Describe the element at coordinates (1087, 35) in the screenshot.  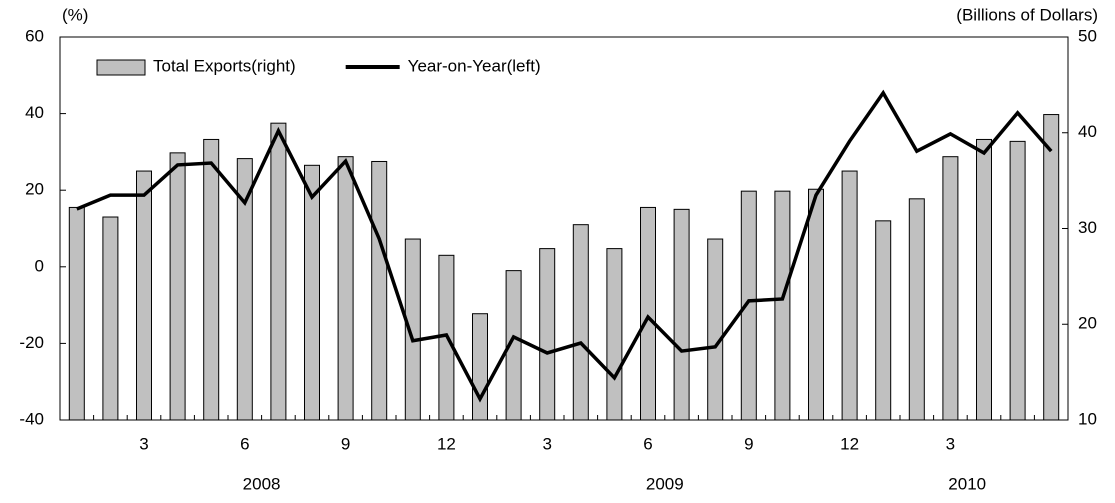
I see `y2-tick-label: 50` at that location.